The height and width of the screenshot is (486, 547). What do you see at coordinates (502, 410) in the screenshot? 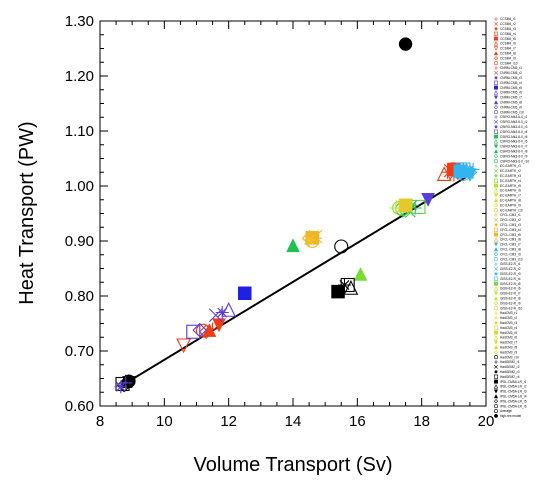
I see `legend-item: Average` at bounding box center [502, 410].